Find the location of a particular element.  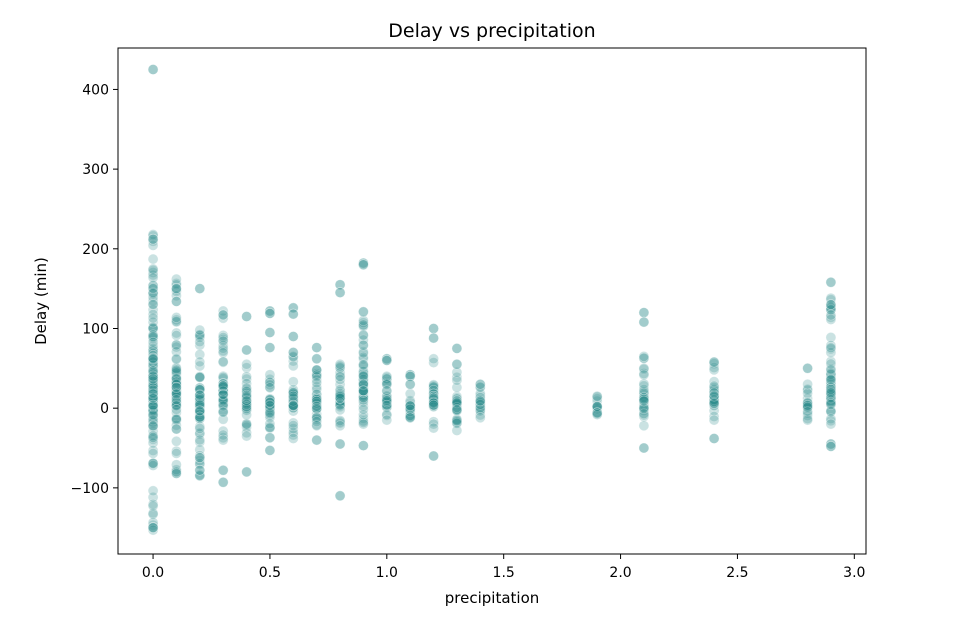

y-tick-label: 400 is located at coordinates (95, 90).